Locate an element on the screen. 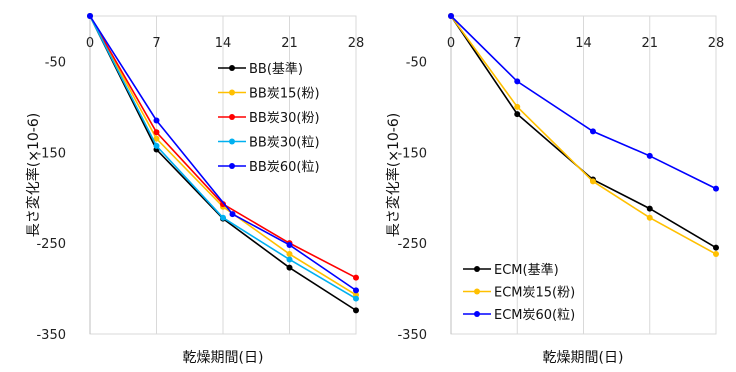  legend-label: BB炭60(粒) is located at coordinates (284, 167).